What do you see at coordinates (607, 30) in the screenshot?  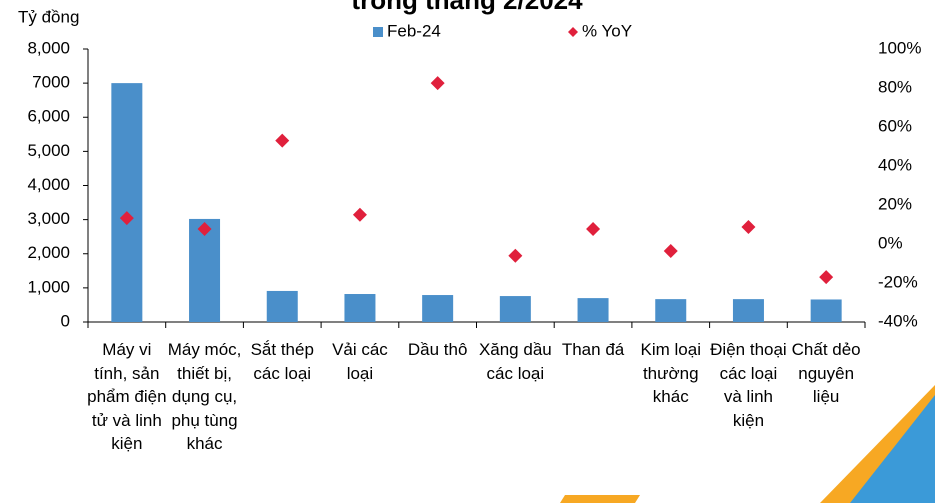 I see `legend-label: % YoY` at bounding box center [607, 30].